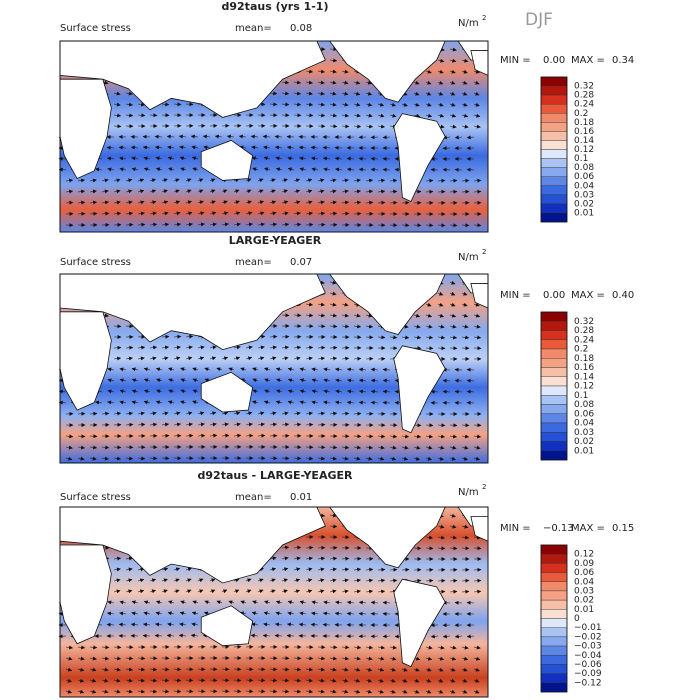 The width and height of the screenshot is (700, 700). Describe the element at coordinates (584, 405) in the screenshot. I see `colorbar-label: 0.08` at that location.